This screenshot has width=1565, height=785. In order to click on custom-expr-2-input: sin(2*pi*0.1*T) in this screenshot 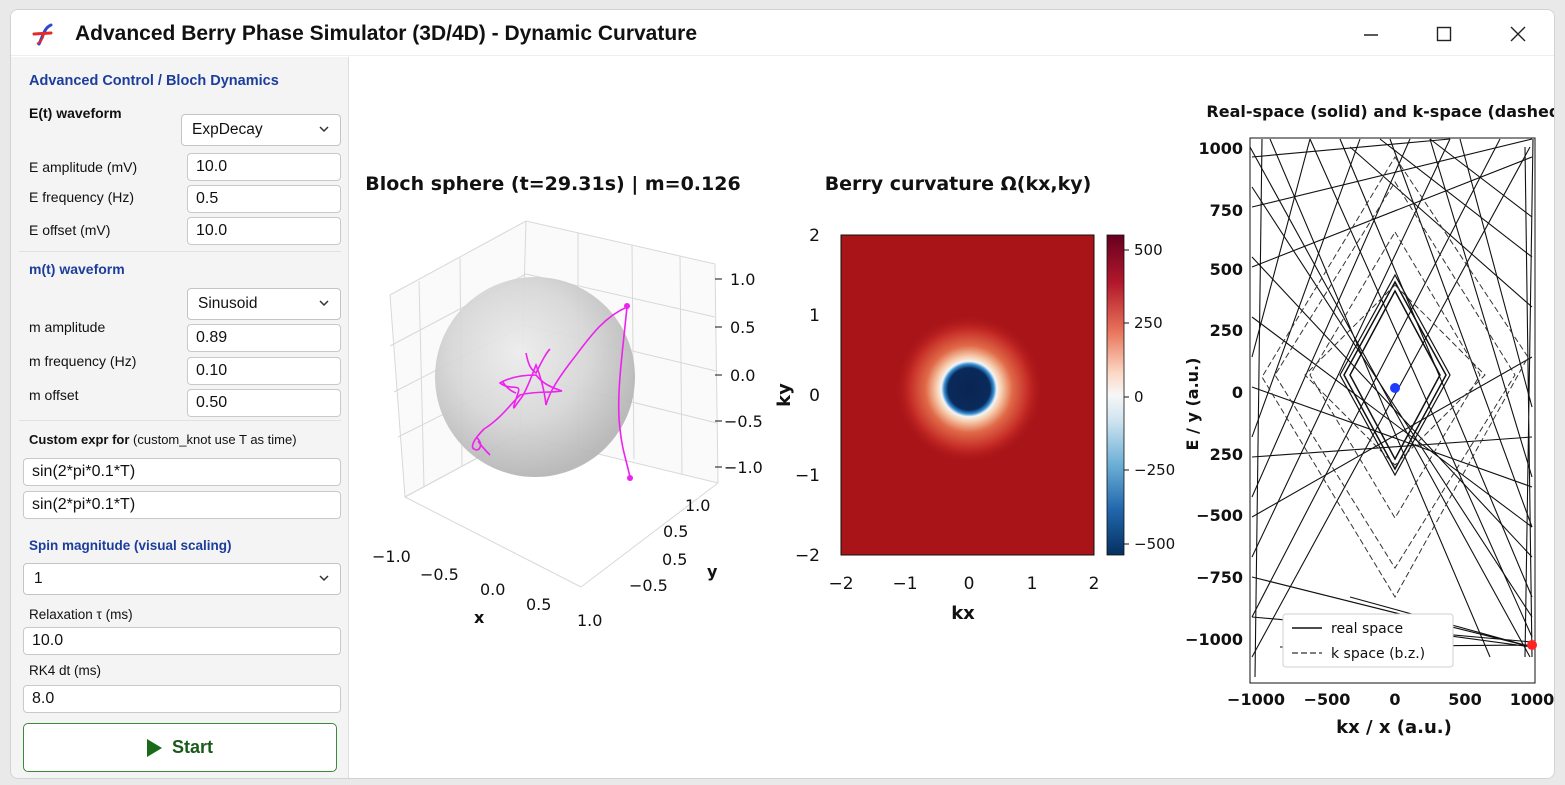, I will do `click(182, 505)`.